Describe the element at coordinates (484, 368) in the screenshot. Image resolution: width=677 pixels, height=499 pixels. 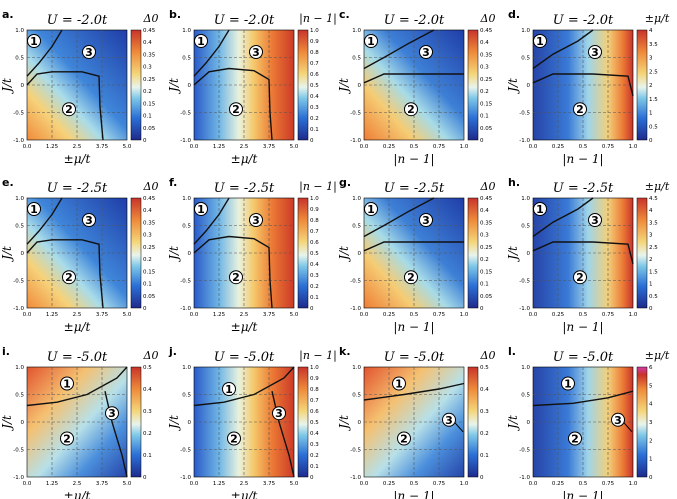
I see `colorbar-tick-label: 0.5` at that location.